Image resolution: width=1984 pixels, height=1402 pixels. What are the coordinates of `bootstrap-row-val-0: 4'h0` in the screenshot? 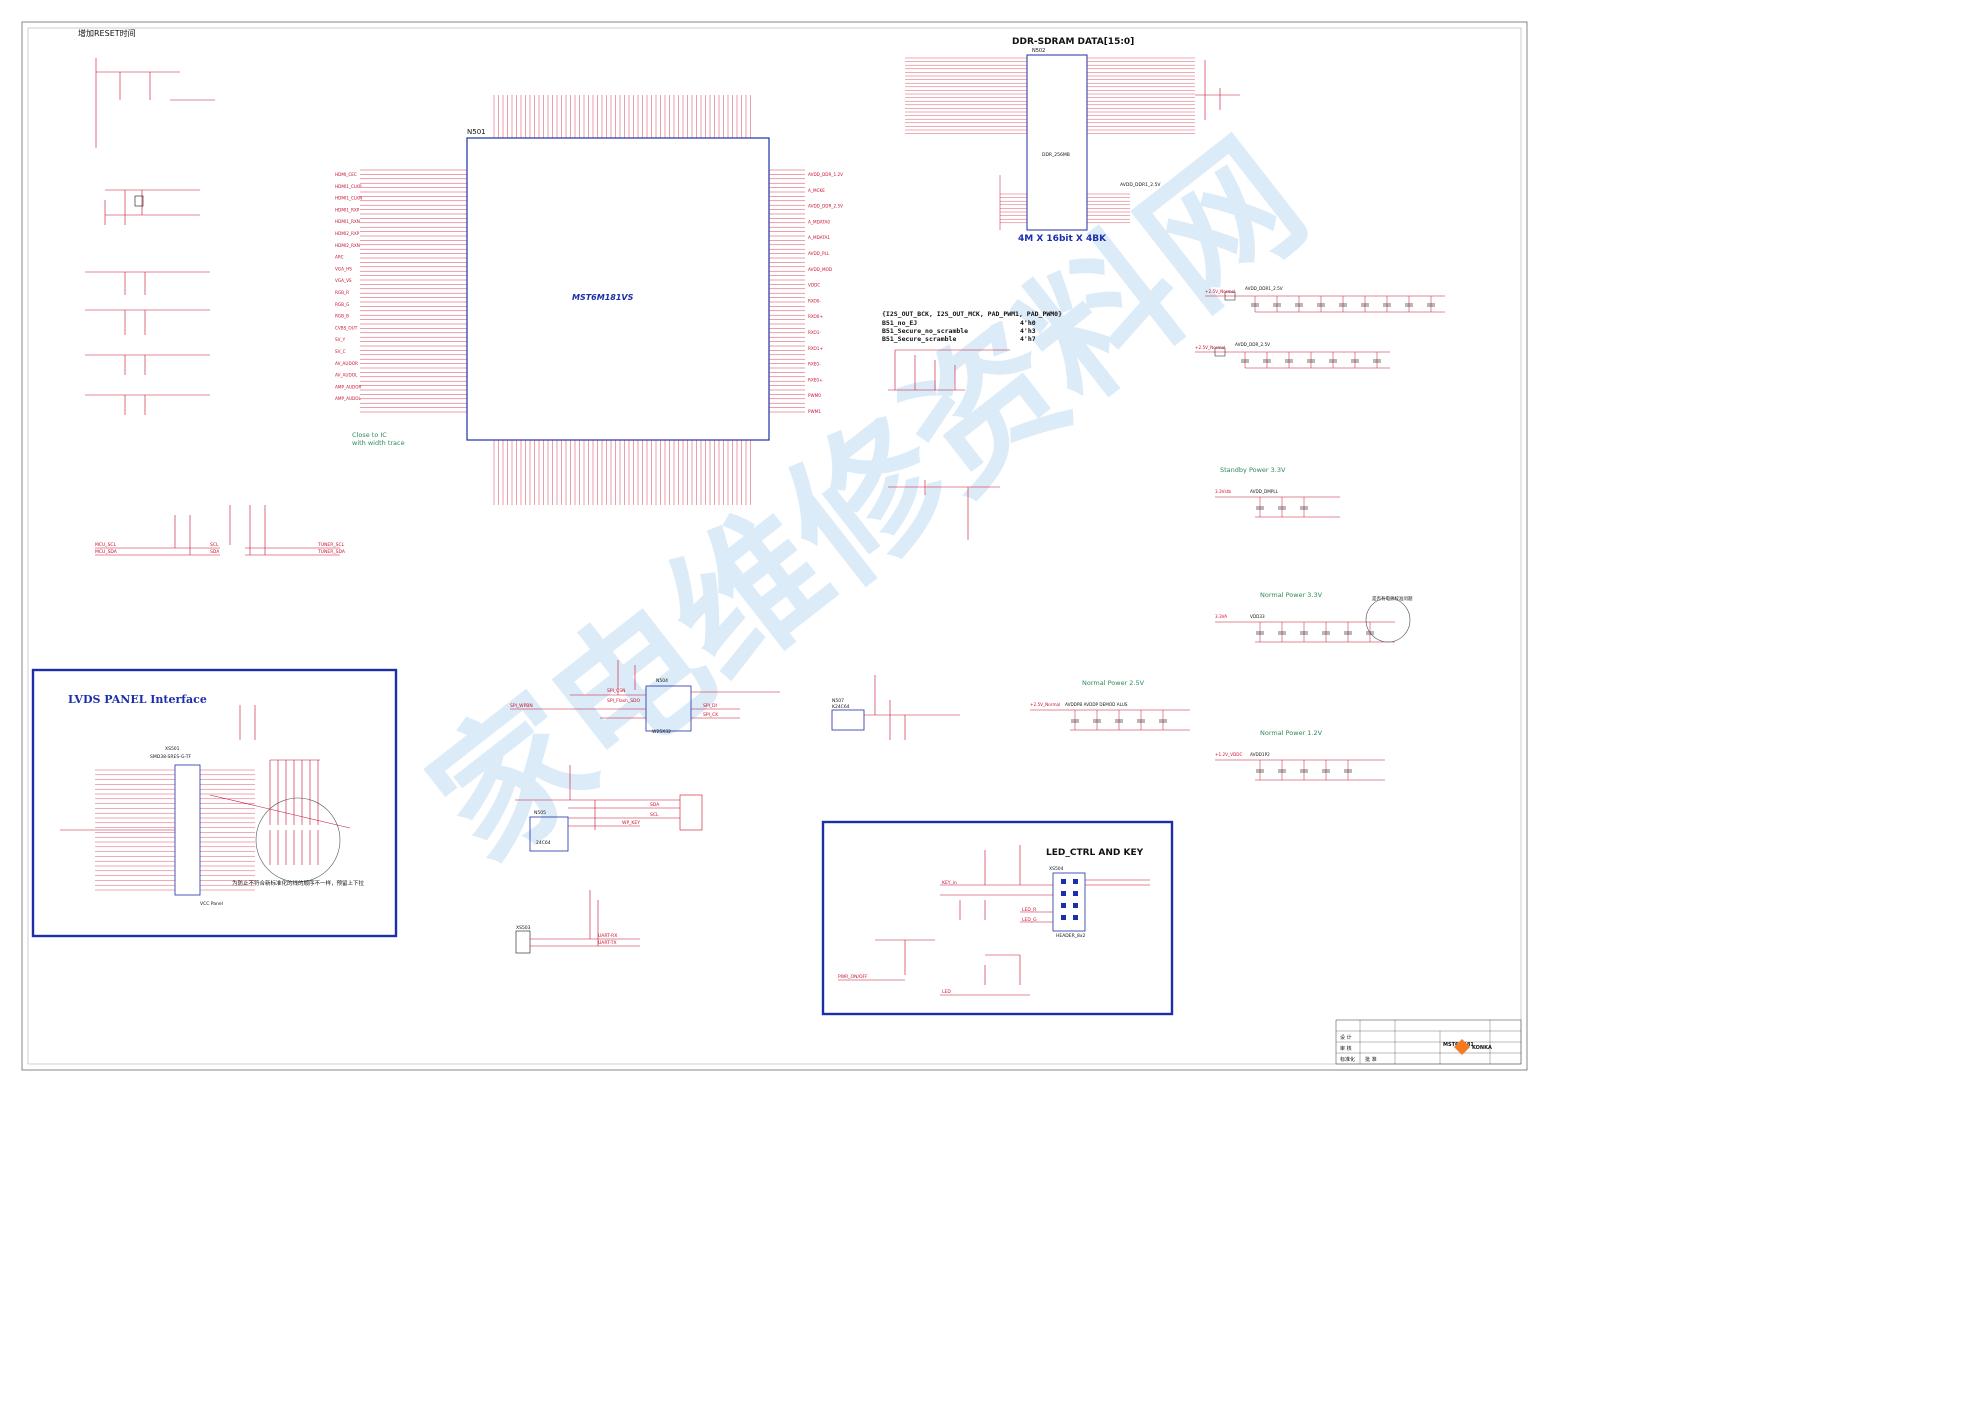 It's located at (1028, 323).